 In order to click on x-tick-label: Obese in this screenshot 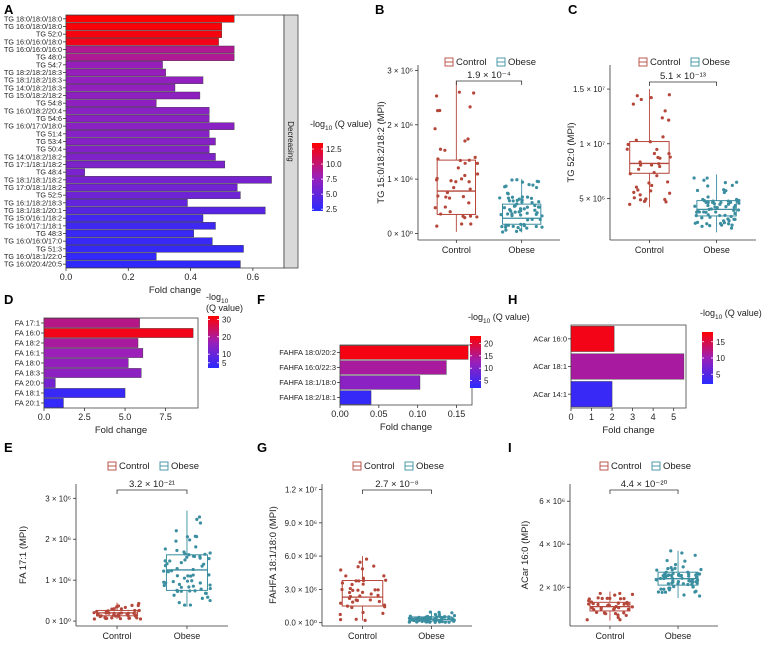, I will do `click(716, 250)`.